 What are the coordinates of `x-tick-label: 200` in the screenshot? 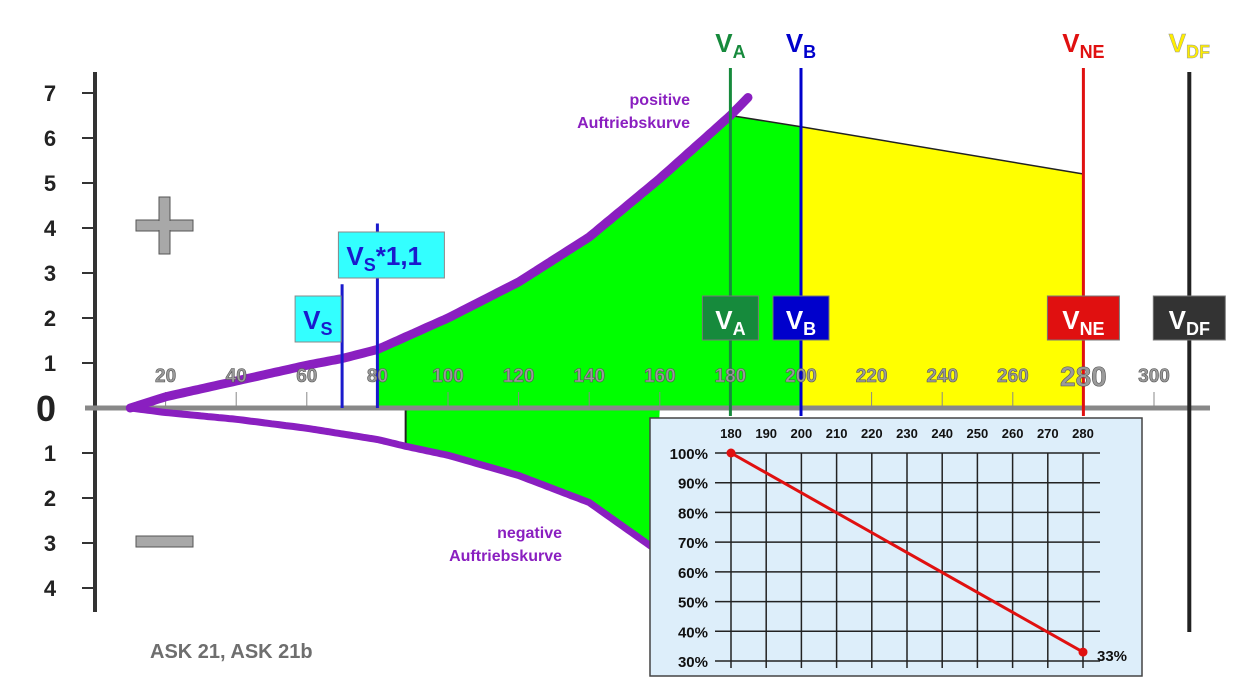 It's located at (801, 376).